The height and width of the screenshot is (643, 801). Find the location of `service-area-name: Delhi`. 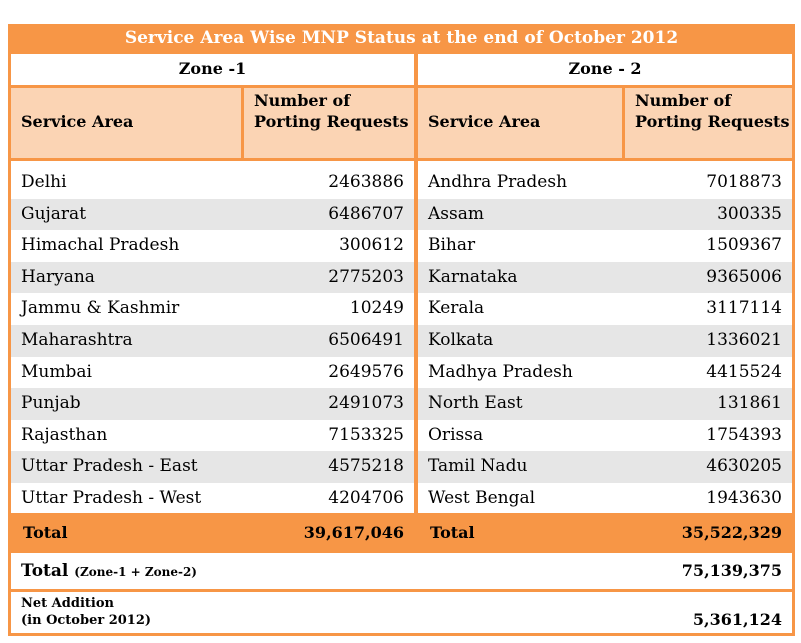

service-area-name: Delhi is located at coordinates (44, 182).